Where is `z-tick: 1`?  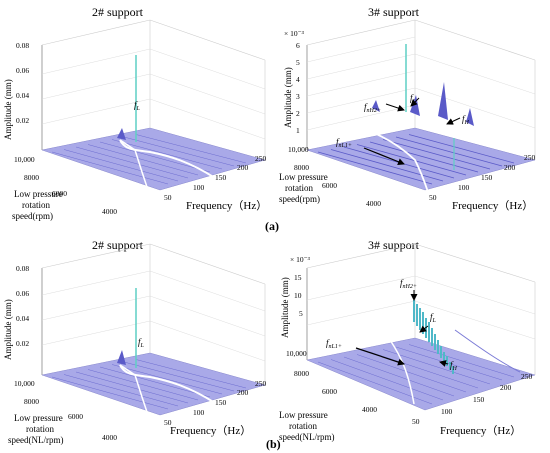
z-tick: 1 is located at coordinates (298, 130).